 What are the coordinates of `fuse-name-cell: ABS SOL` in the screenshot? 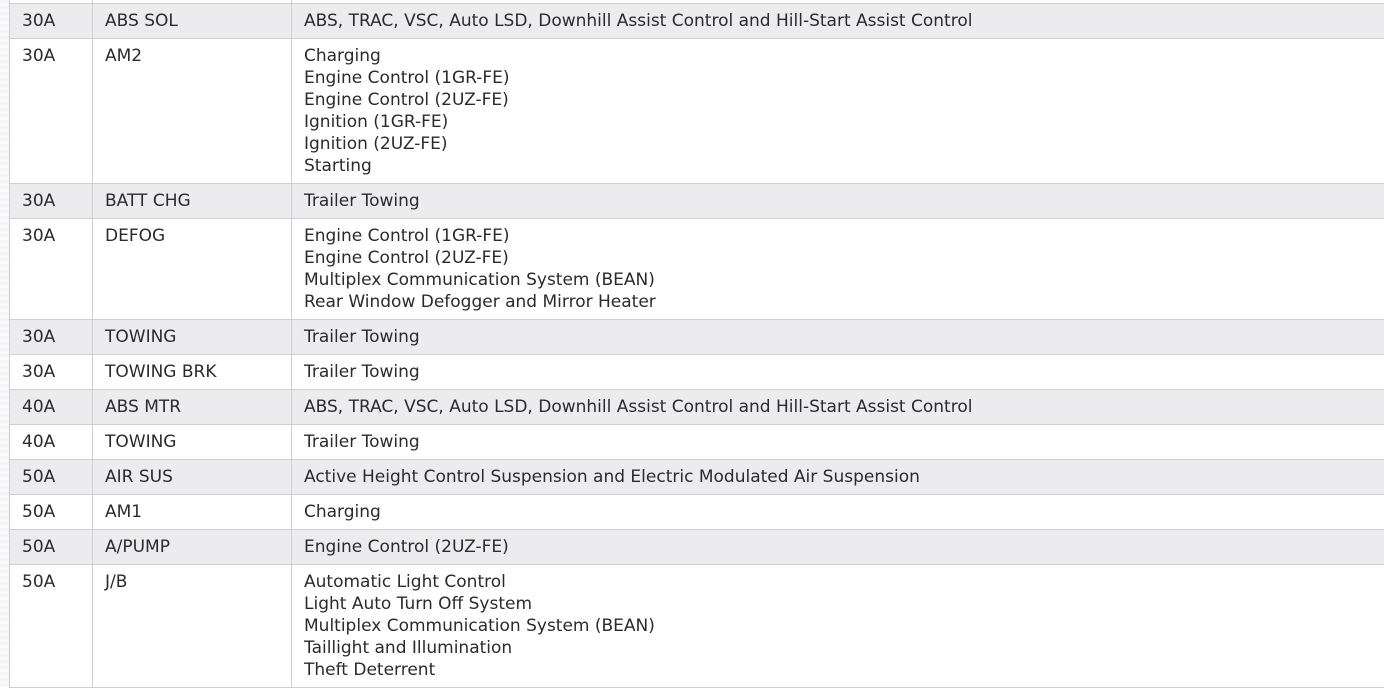 It's located at (192, 21).